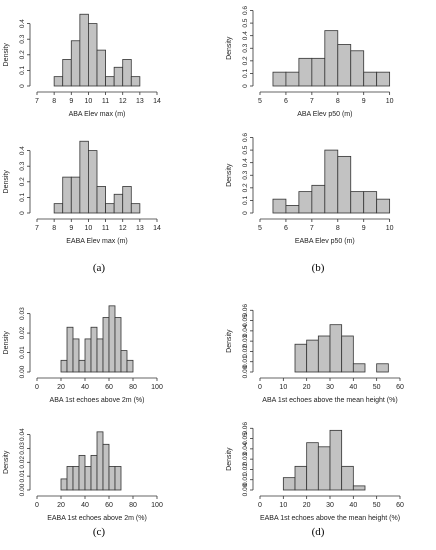 Image resolution: width=436 pixels, height=550 pixels. I want to click on y-tick-label: 0.3, so click(22, 38).